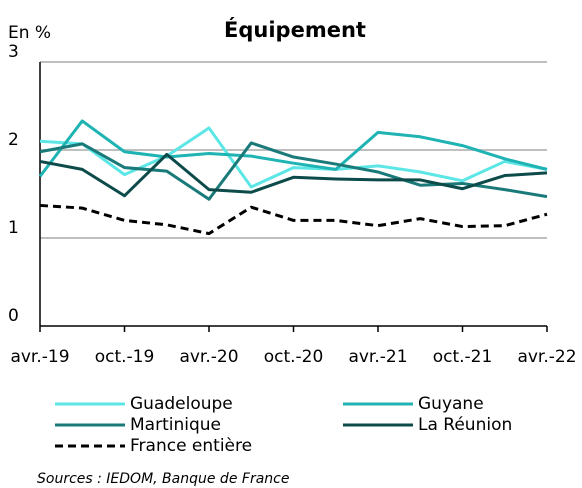  What do you see at coordinates (13, 140) in the screenshot?
I see `y-tick-label: 2` at bounding box center [13, 140].